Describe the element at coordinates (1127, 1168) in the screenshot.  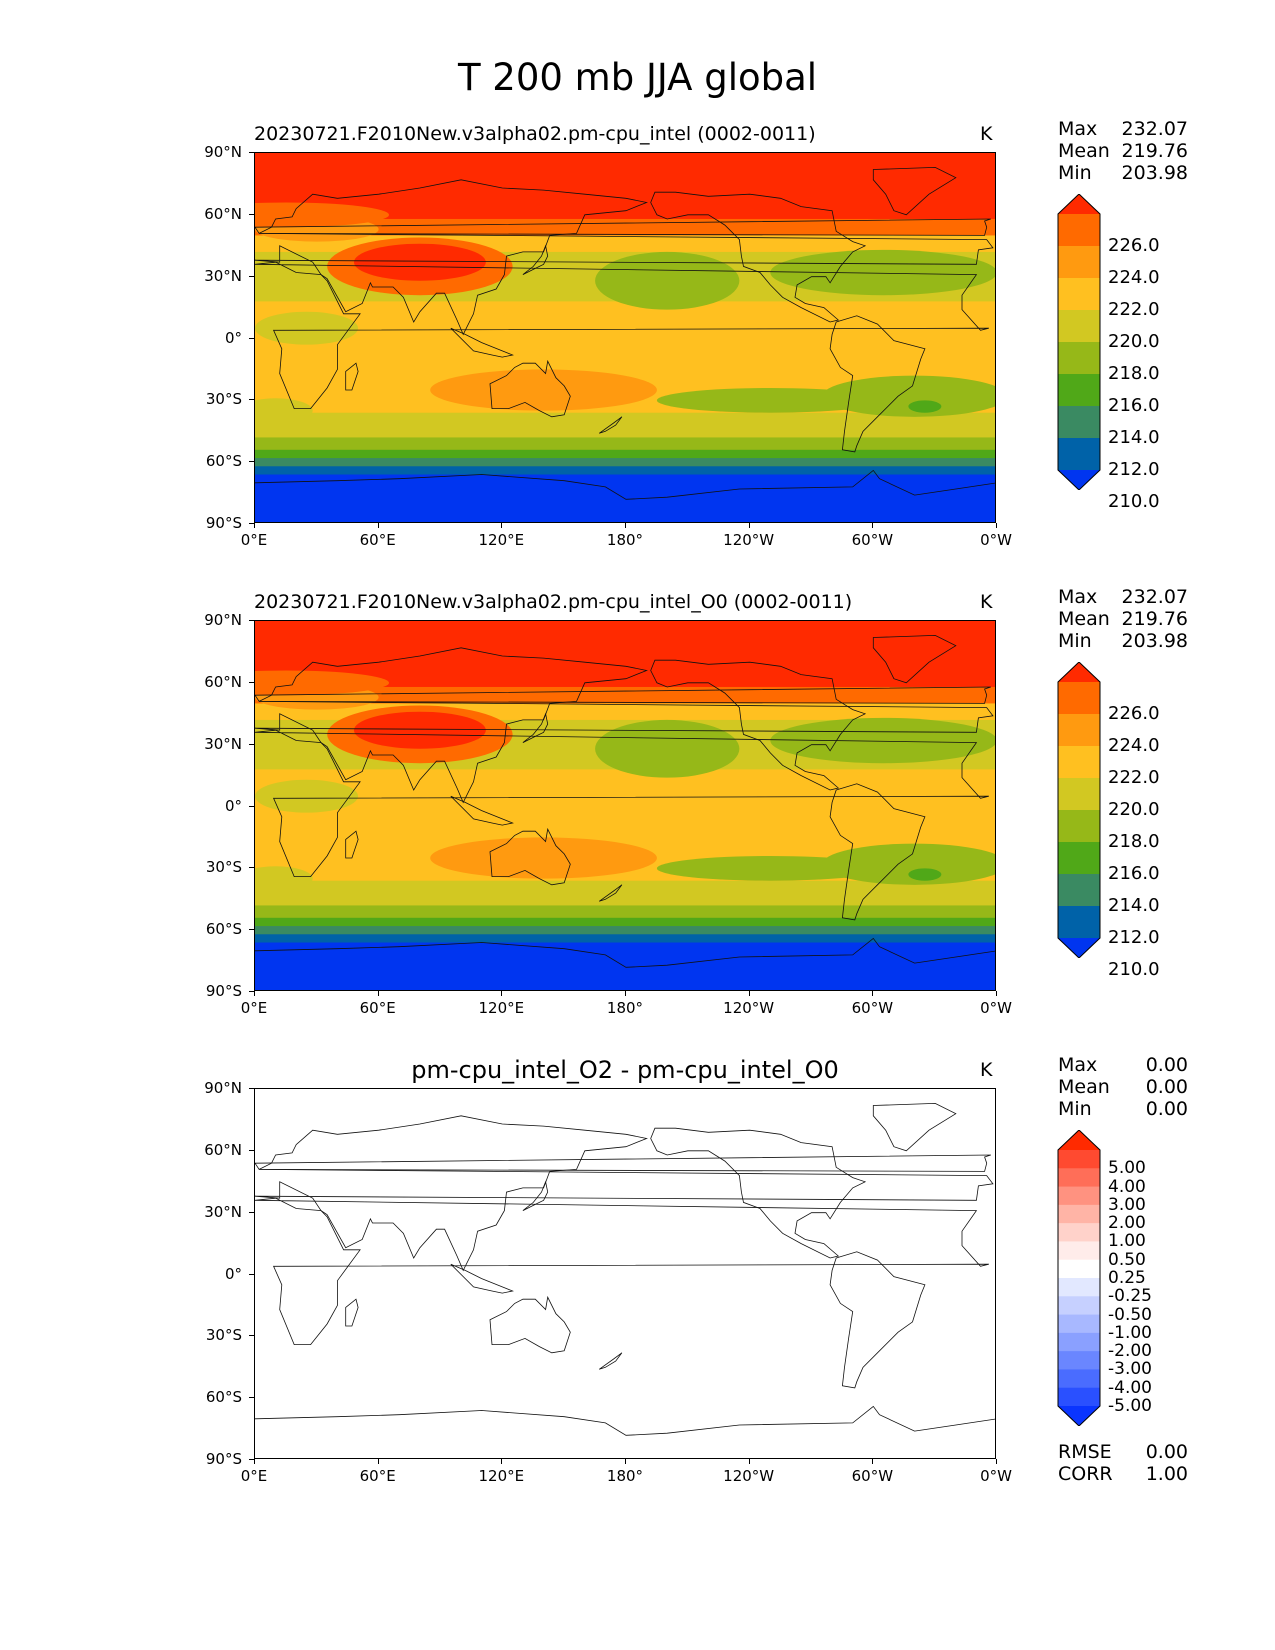
I see `colorbar-tick-label: 5.00` at that location.